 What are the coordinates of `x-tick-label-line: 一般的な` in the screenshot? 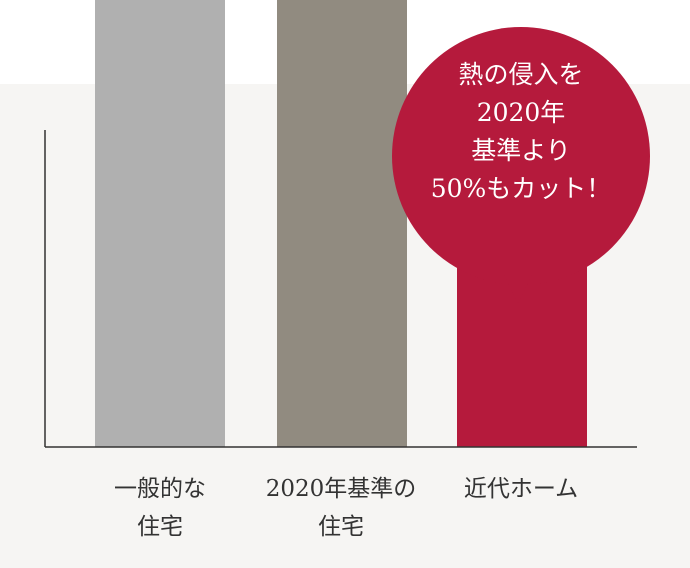 It's located at (160, 489).